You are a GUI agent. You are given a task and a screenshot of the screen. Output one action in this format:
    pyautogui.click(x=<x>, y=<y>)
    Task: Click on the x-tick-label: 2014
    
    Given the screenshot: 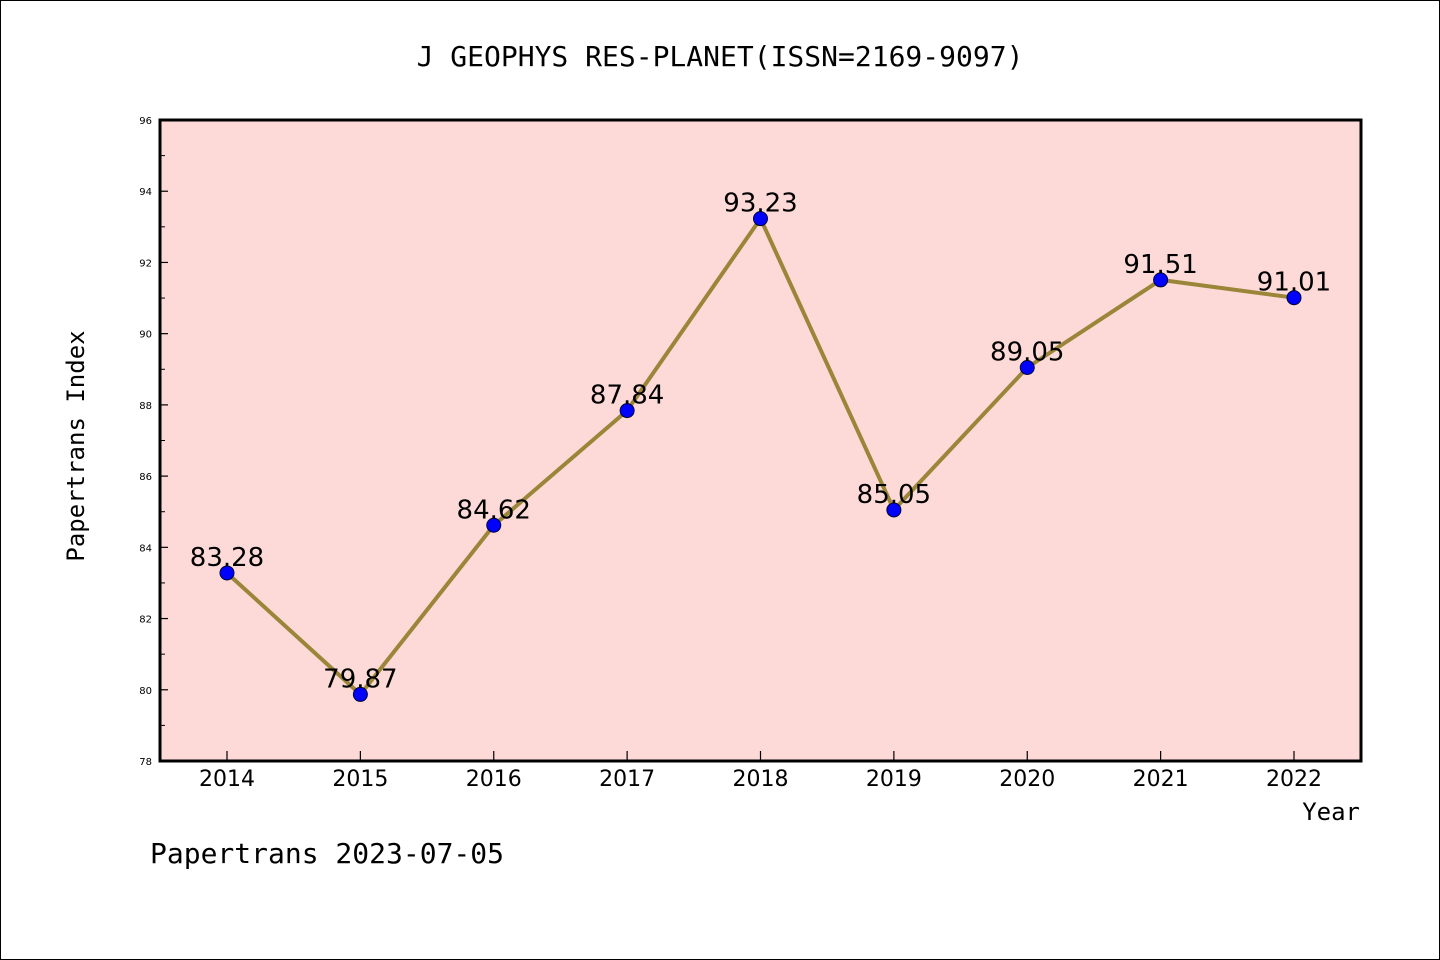 What is the action you would take?
    pyautogui.click(x=227, y=779)
    